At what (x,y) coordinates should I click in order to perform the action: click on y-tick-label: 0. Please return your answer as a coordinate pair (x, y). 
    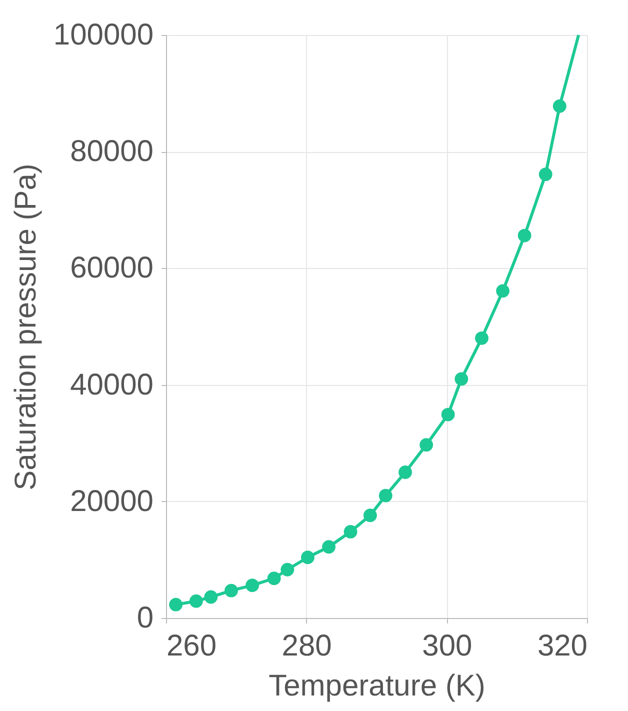
    Looking at the image, I should click on (145, 618).